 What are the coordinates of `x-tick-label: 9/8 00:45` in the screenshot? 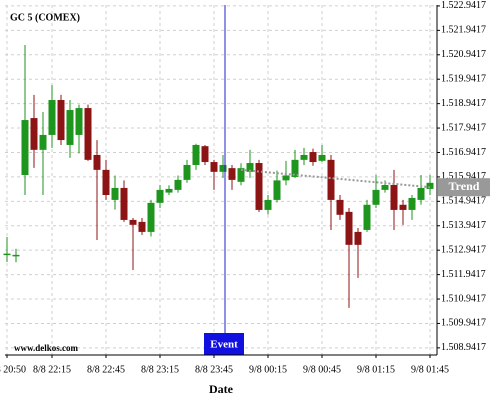 It's located at (322, 369).